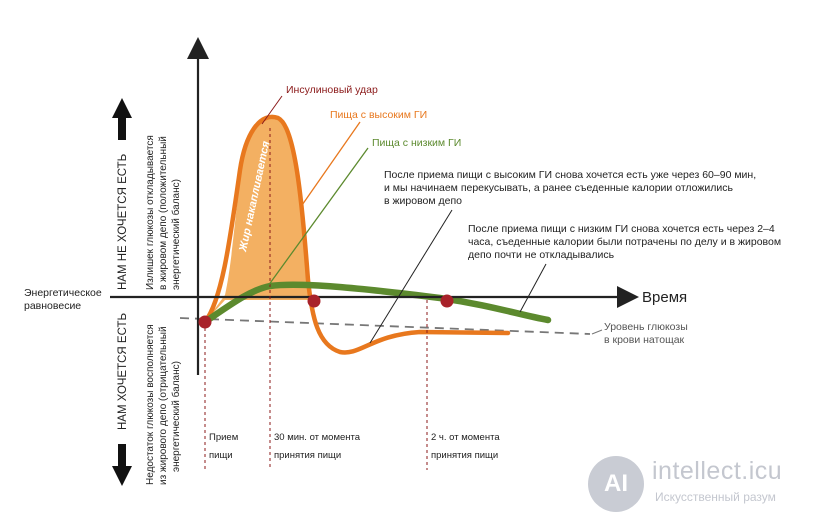  I want to click on surplus-line-3: энергетический баланс), so click(176, 234).